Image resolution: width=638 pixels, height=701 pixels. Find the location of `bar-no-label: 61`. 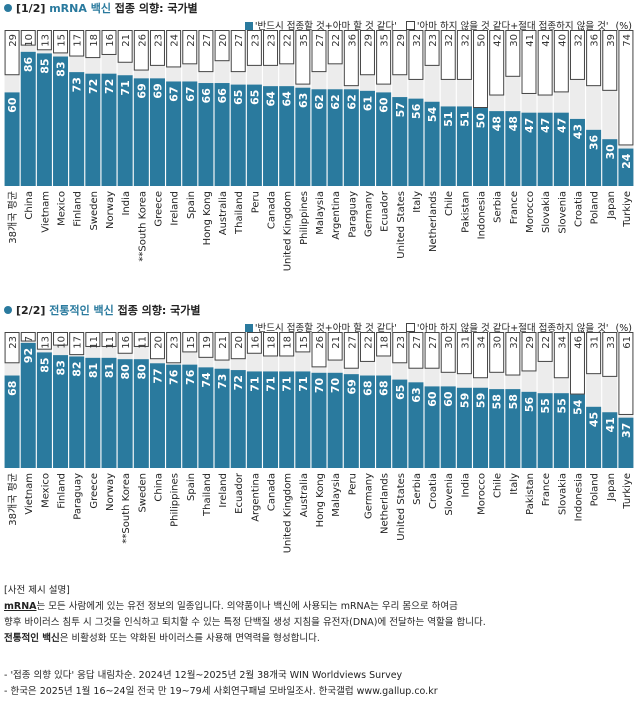

bar-no-label: 61 is located at coordinates (627, 342).